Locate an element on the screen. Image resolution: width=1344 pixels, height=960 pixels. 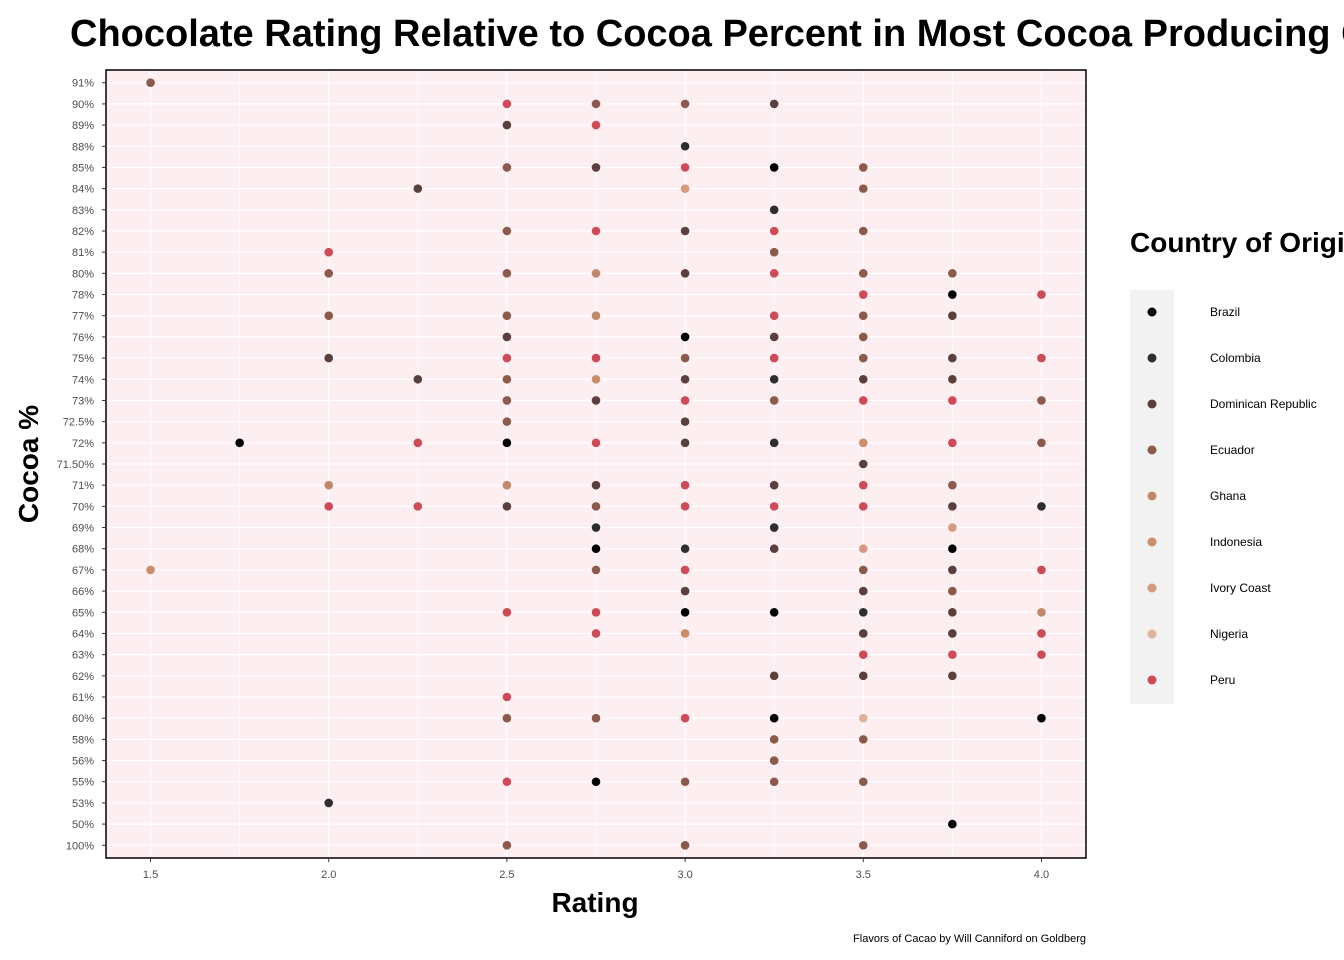
x-axis-title: Rating is located at coordinates (594, 902).